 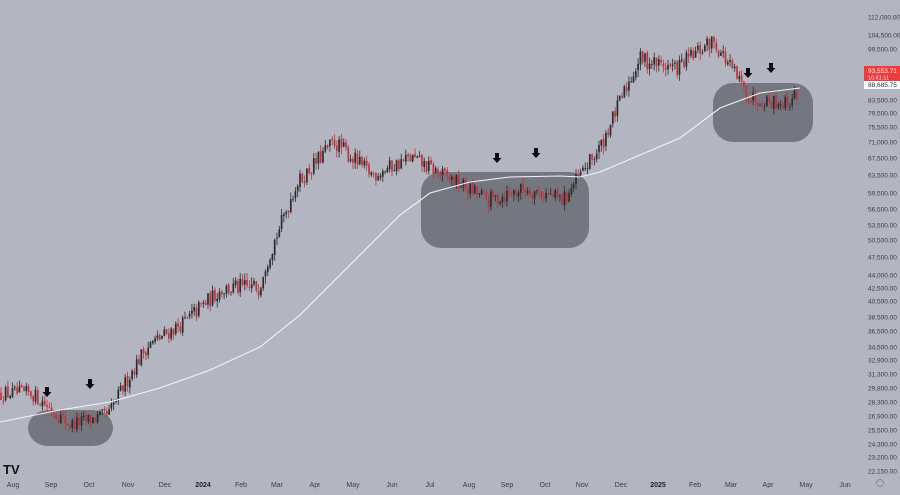 I want to click on y-tick-label: 40,500.00, so click(x=882, y=302).